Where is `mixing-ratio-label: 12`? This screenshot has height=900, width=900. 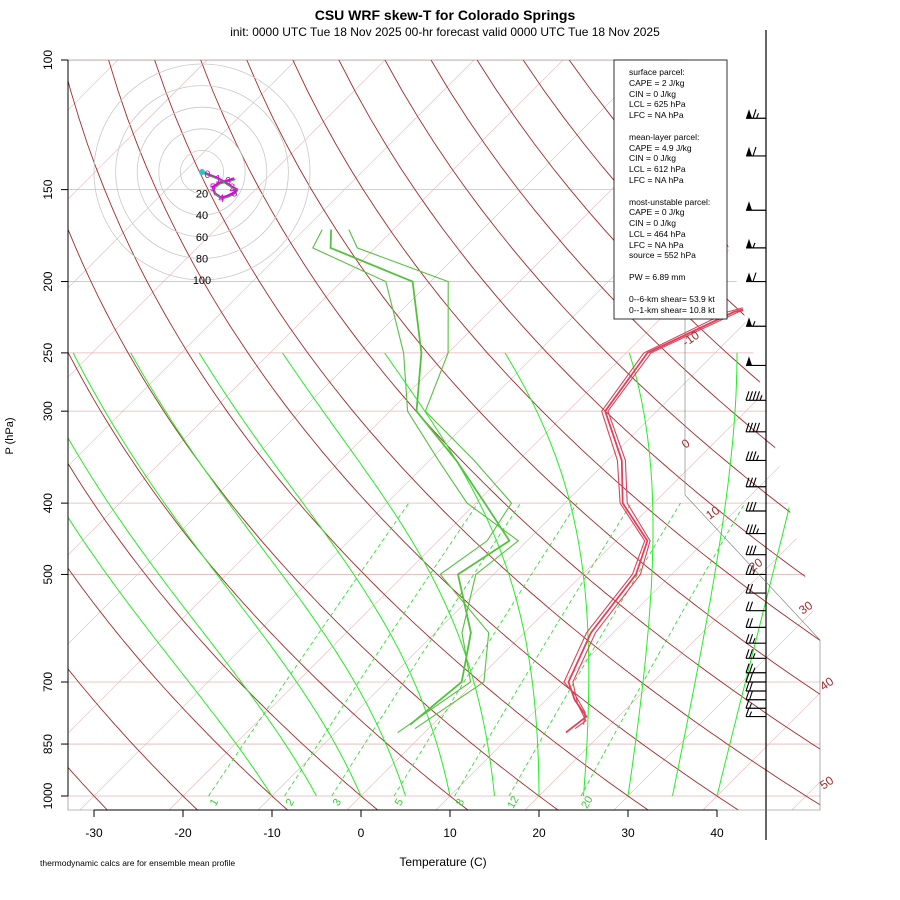 mixing-ratio-label: 12 is located at coordinates (513, 802).